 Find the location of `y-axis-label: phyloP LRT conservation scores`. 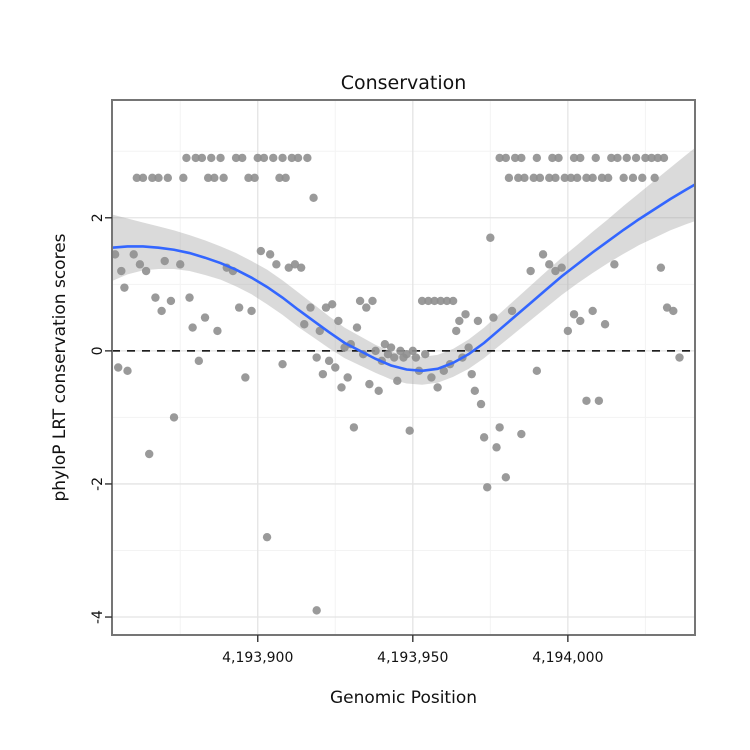

y-axis-label: phyloP LRT conservation scores is located at coordinates (60, 367).